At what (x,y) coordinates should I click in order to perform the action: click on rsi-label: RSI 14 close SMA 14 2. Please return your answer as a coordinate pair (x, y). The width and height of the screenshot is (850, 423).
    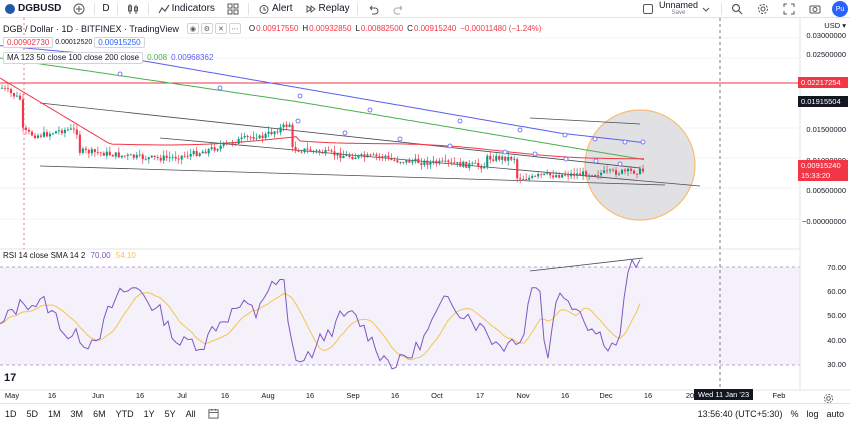
    Looking at the image, I should click on (44, 255).